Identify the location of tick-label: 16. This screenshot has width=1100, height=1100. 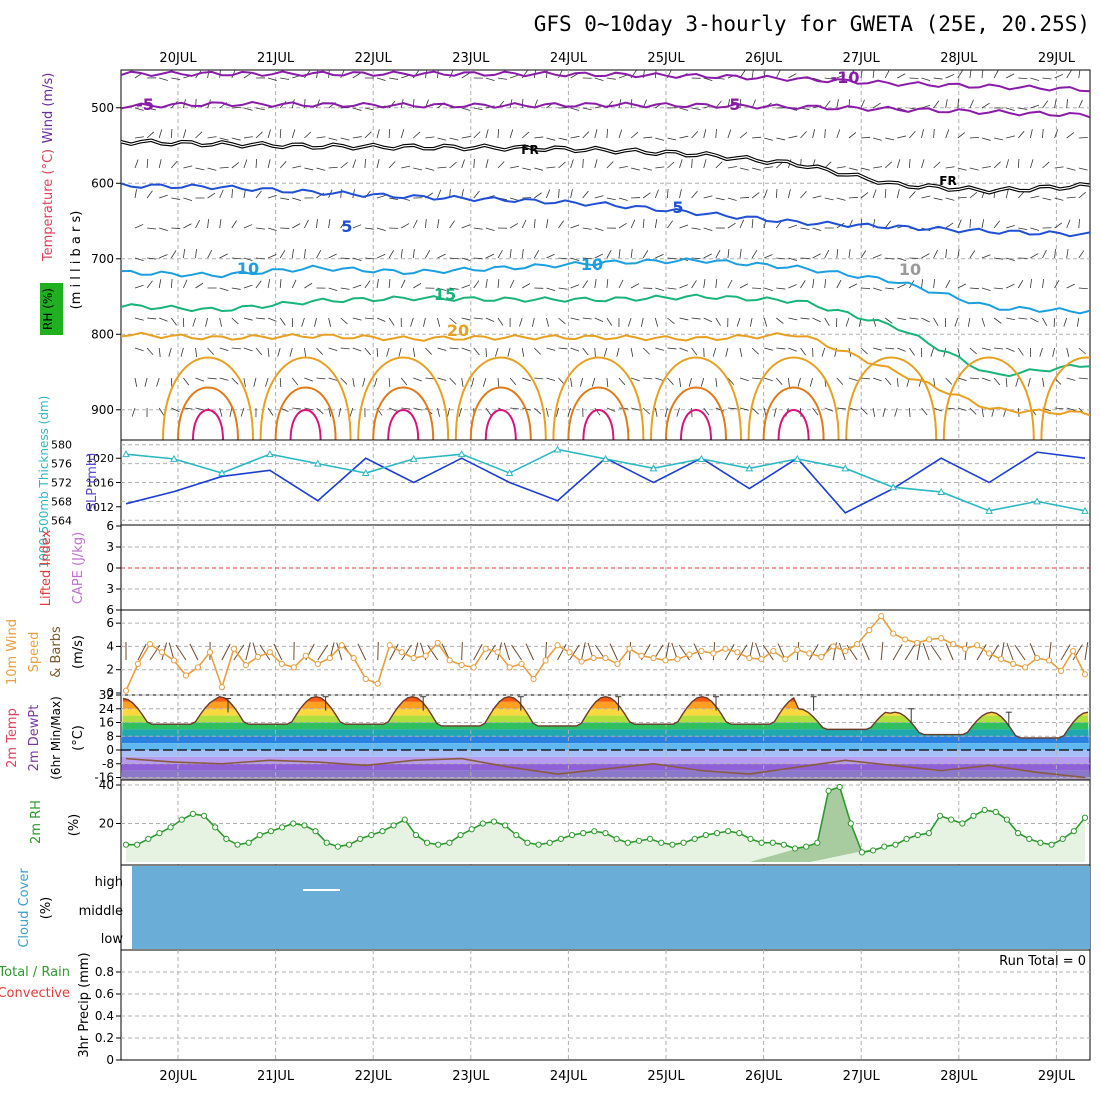
(106, 723).